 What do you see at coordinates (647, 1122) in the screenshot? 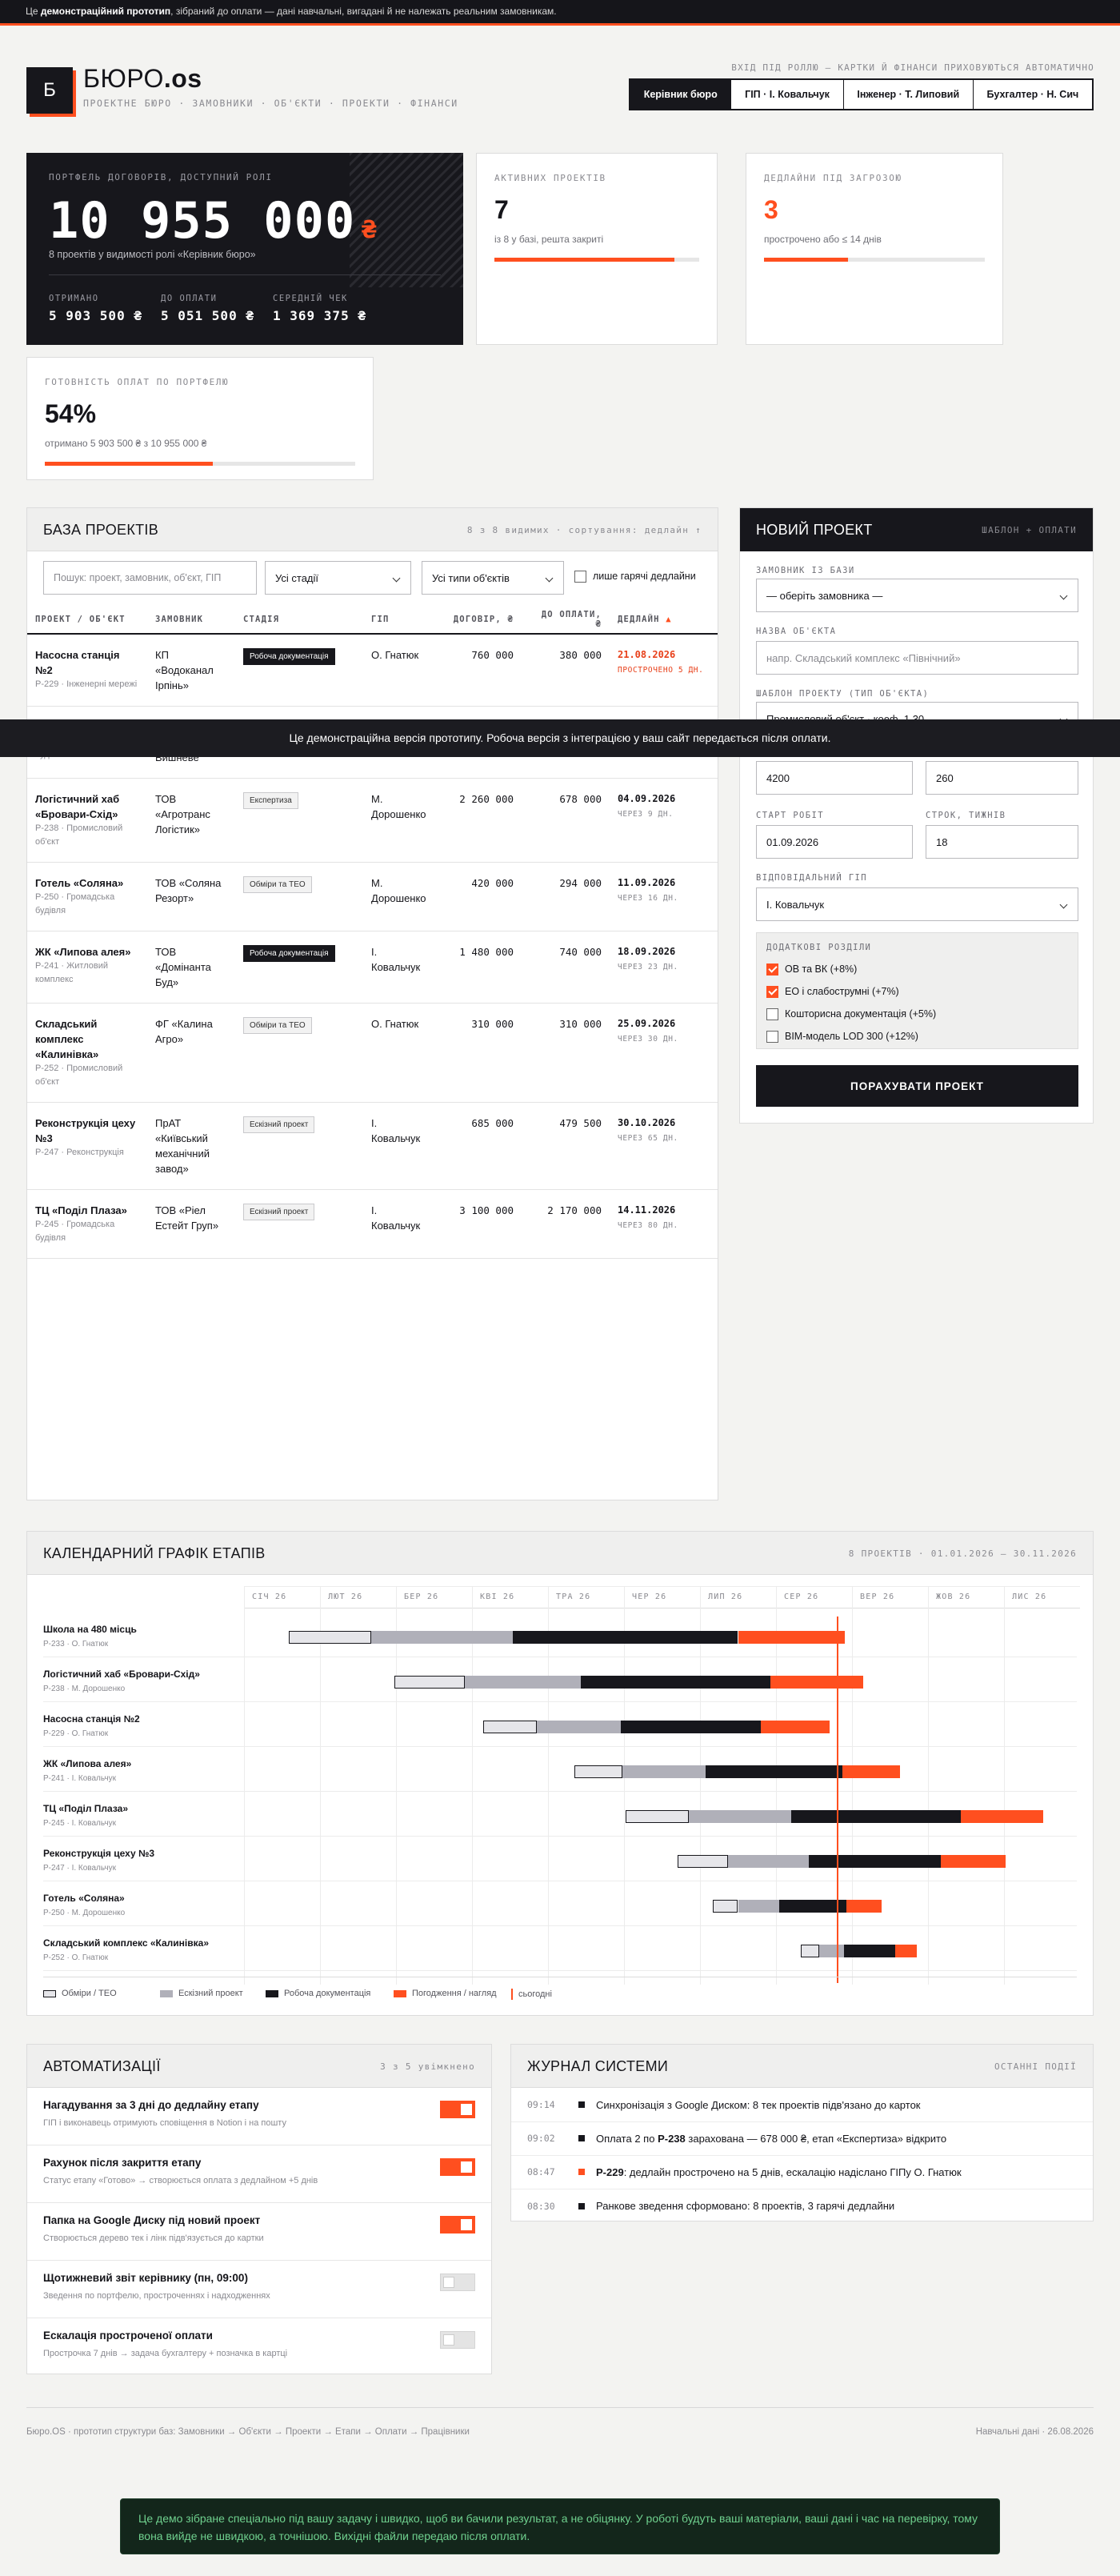
I see `deadline: 30.10.2026` at bounding box center [647, 1122].